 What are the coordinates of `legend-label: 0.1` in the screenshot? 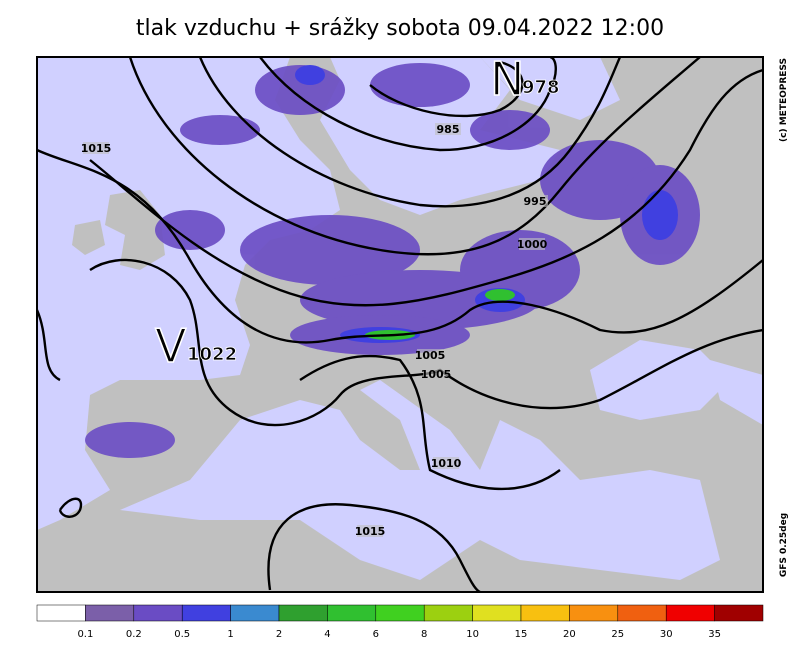 It's located at (85, 634).